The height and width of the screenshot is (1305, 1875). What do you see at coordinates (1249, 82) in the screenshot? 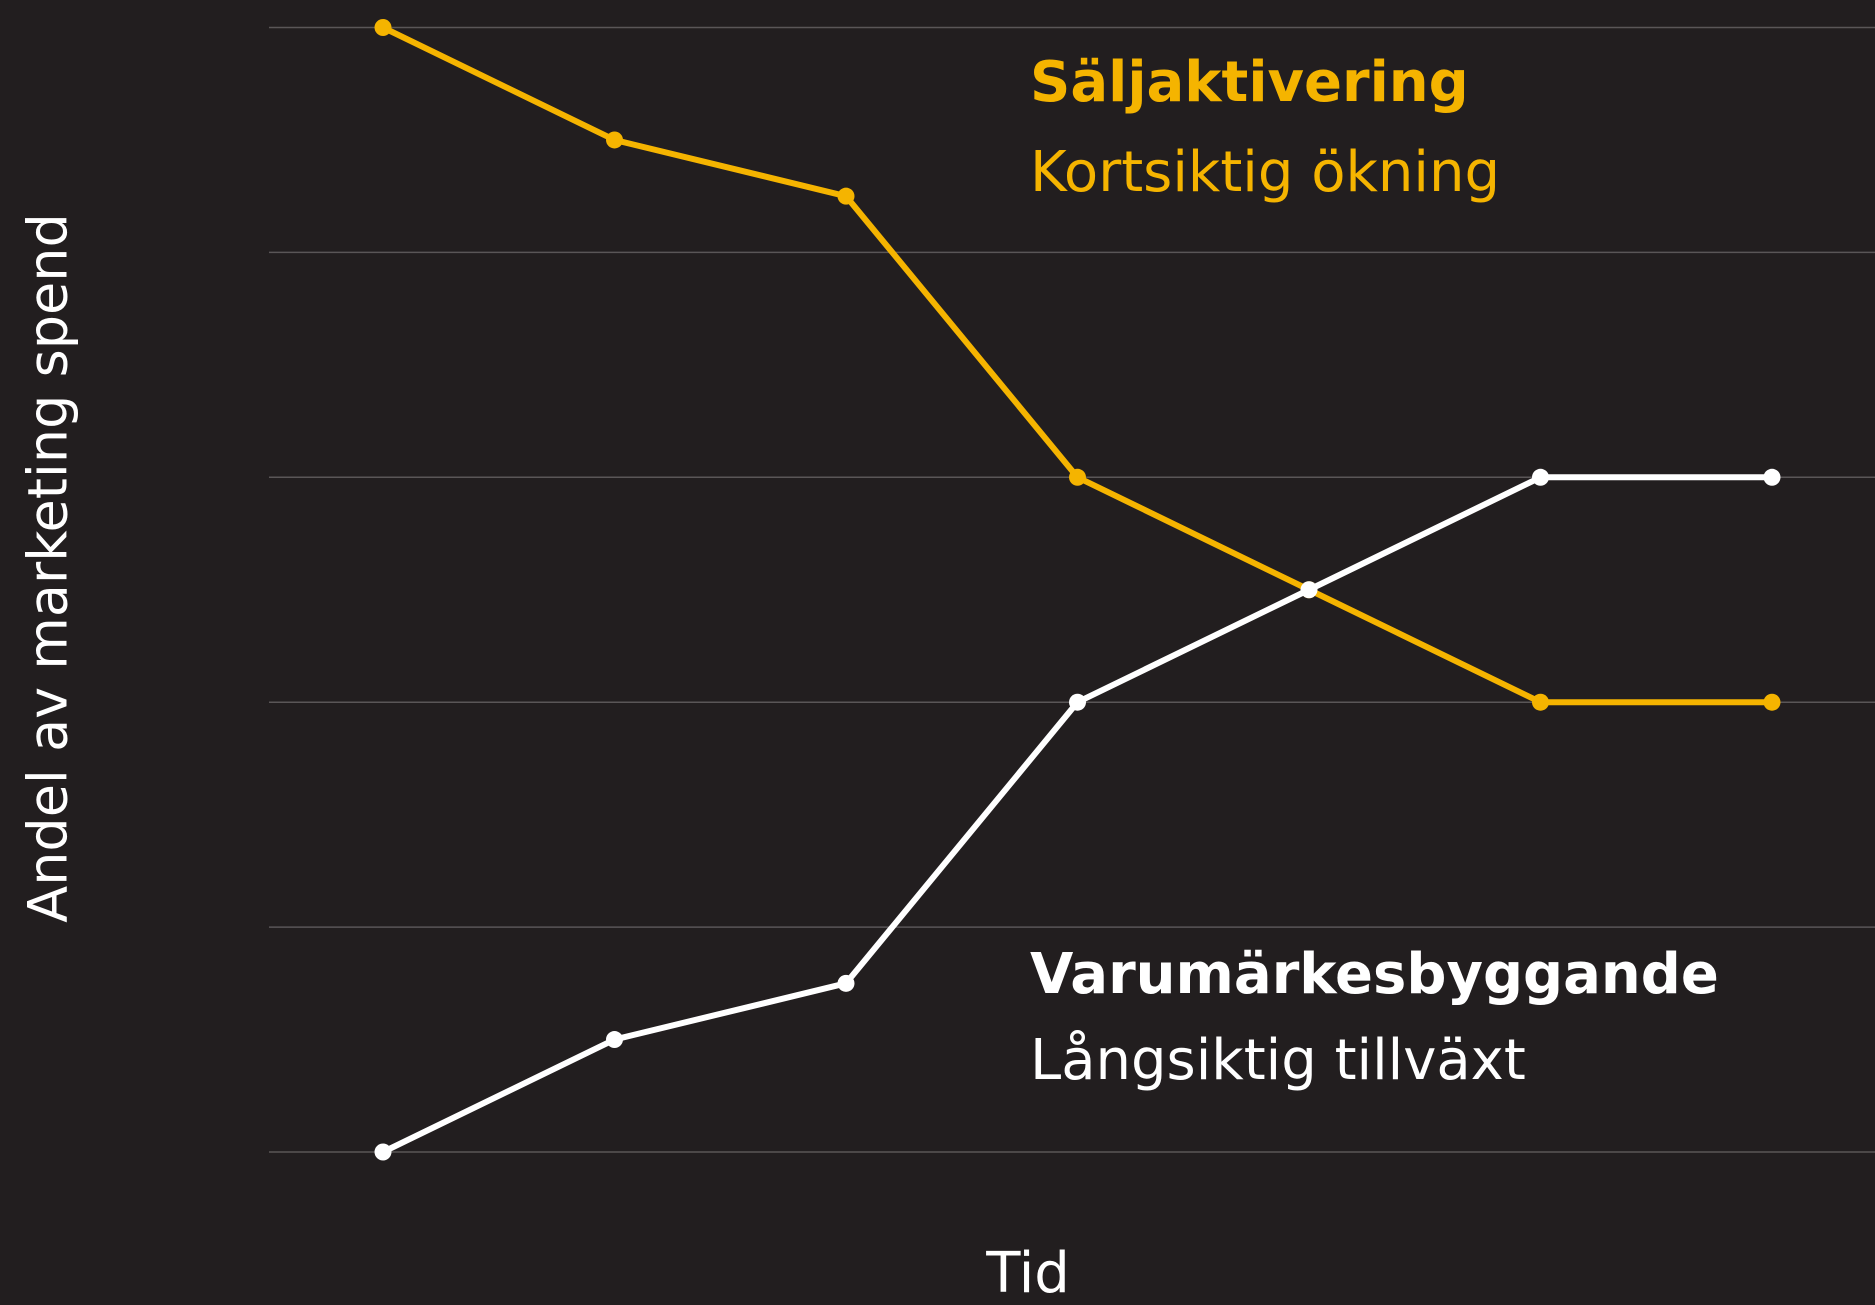
I see `series-label: Säljaktivering` at bounding box center [1249, 82].